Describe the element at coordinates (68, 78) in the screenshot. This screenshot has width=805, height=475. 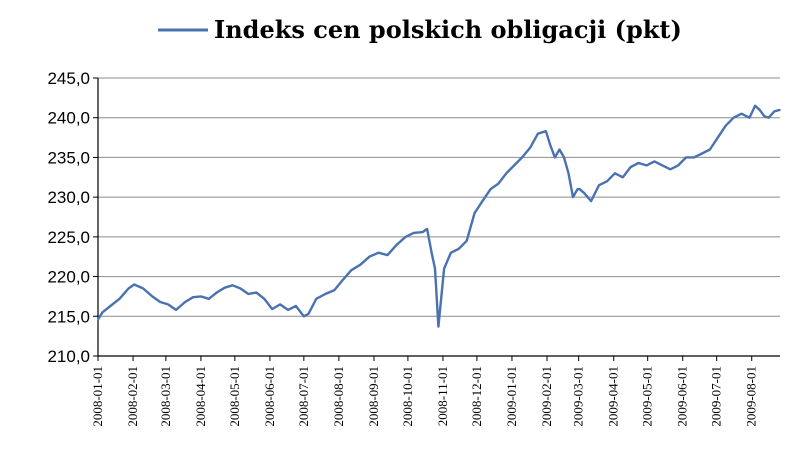
I see `y-tick-label: 245,0` at that location.